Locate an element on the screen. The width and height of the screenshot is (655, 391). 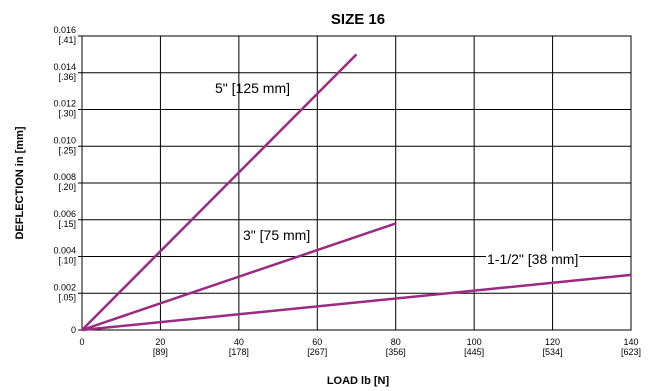
y-tick-sublabel: [.10] is located at coordinates (67, 261).